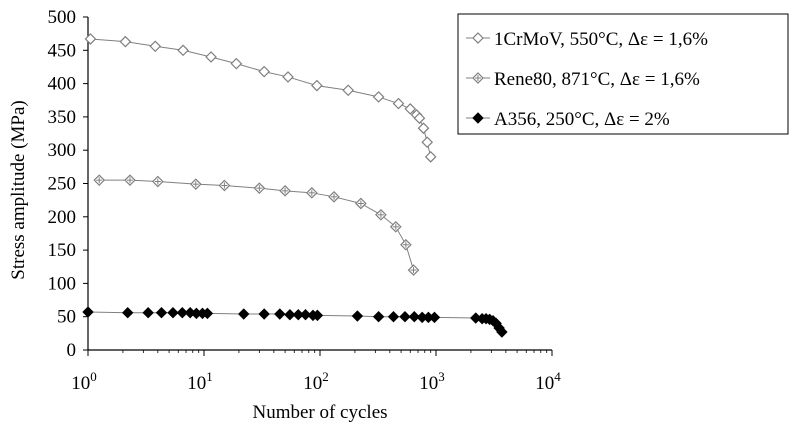 The image size is (798, 426). What do you see at coordinates (62, 84) in the screenshot?
I see `y-tick-label: 400` at bounding box center [62, 84].